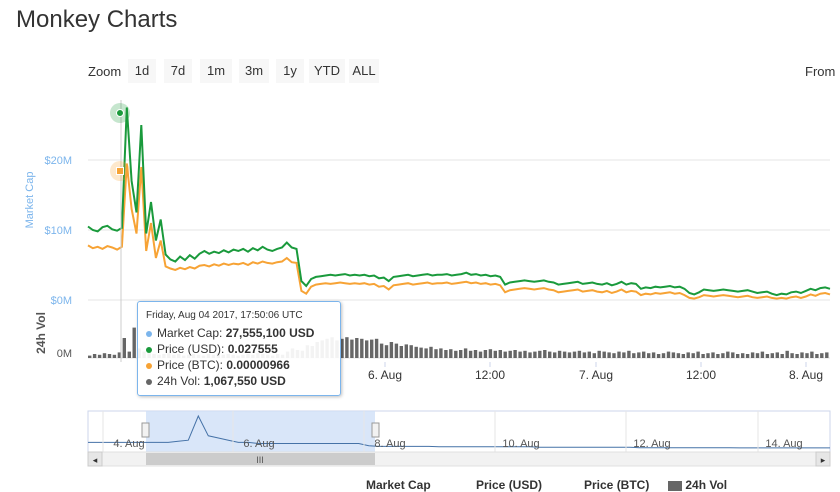 This screenshot has height=492, width=840. I want to click on legend-market-cap: Market Cap, so click(398, 485).